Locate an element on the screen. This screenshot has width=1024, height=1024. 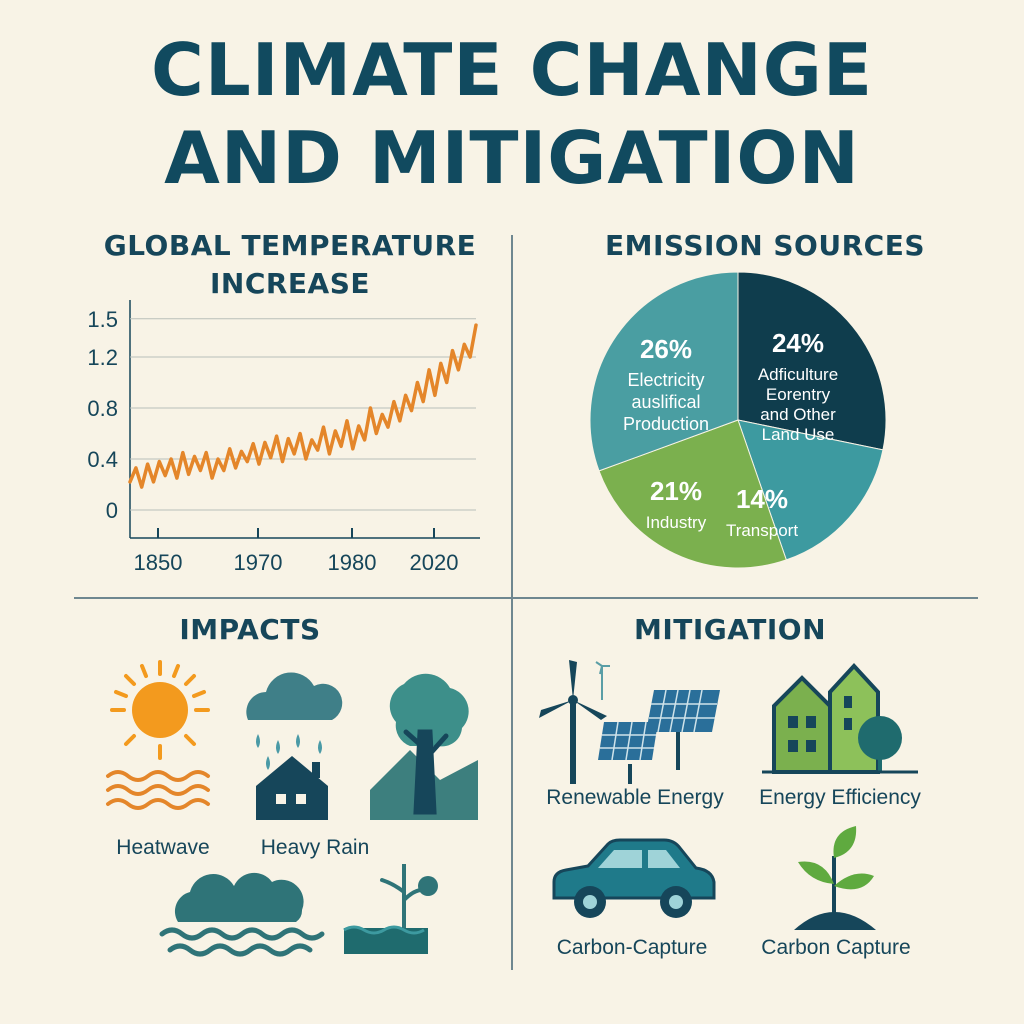
pie-category-label: Electricity is located at coordinates (665, 380).